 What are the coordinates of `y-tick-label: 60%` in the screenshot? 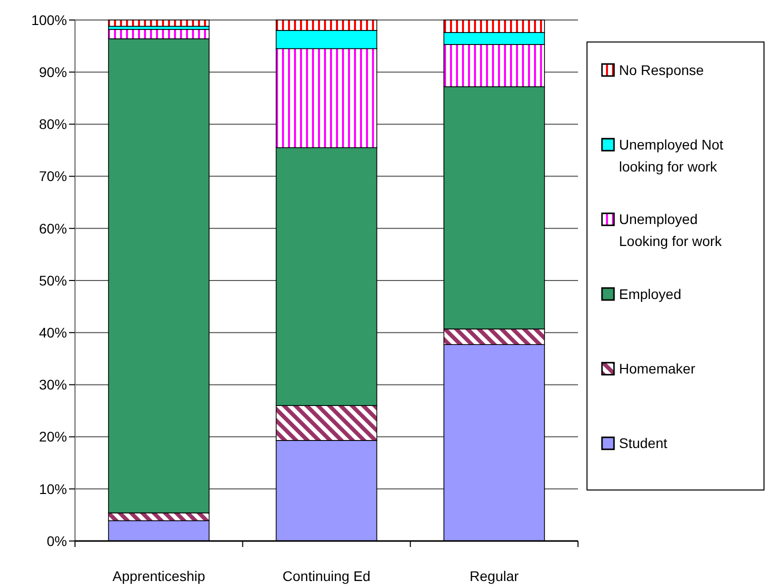 It's located at (52, 228).